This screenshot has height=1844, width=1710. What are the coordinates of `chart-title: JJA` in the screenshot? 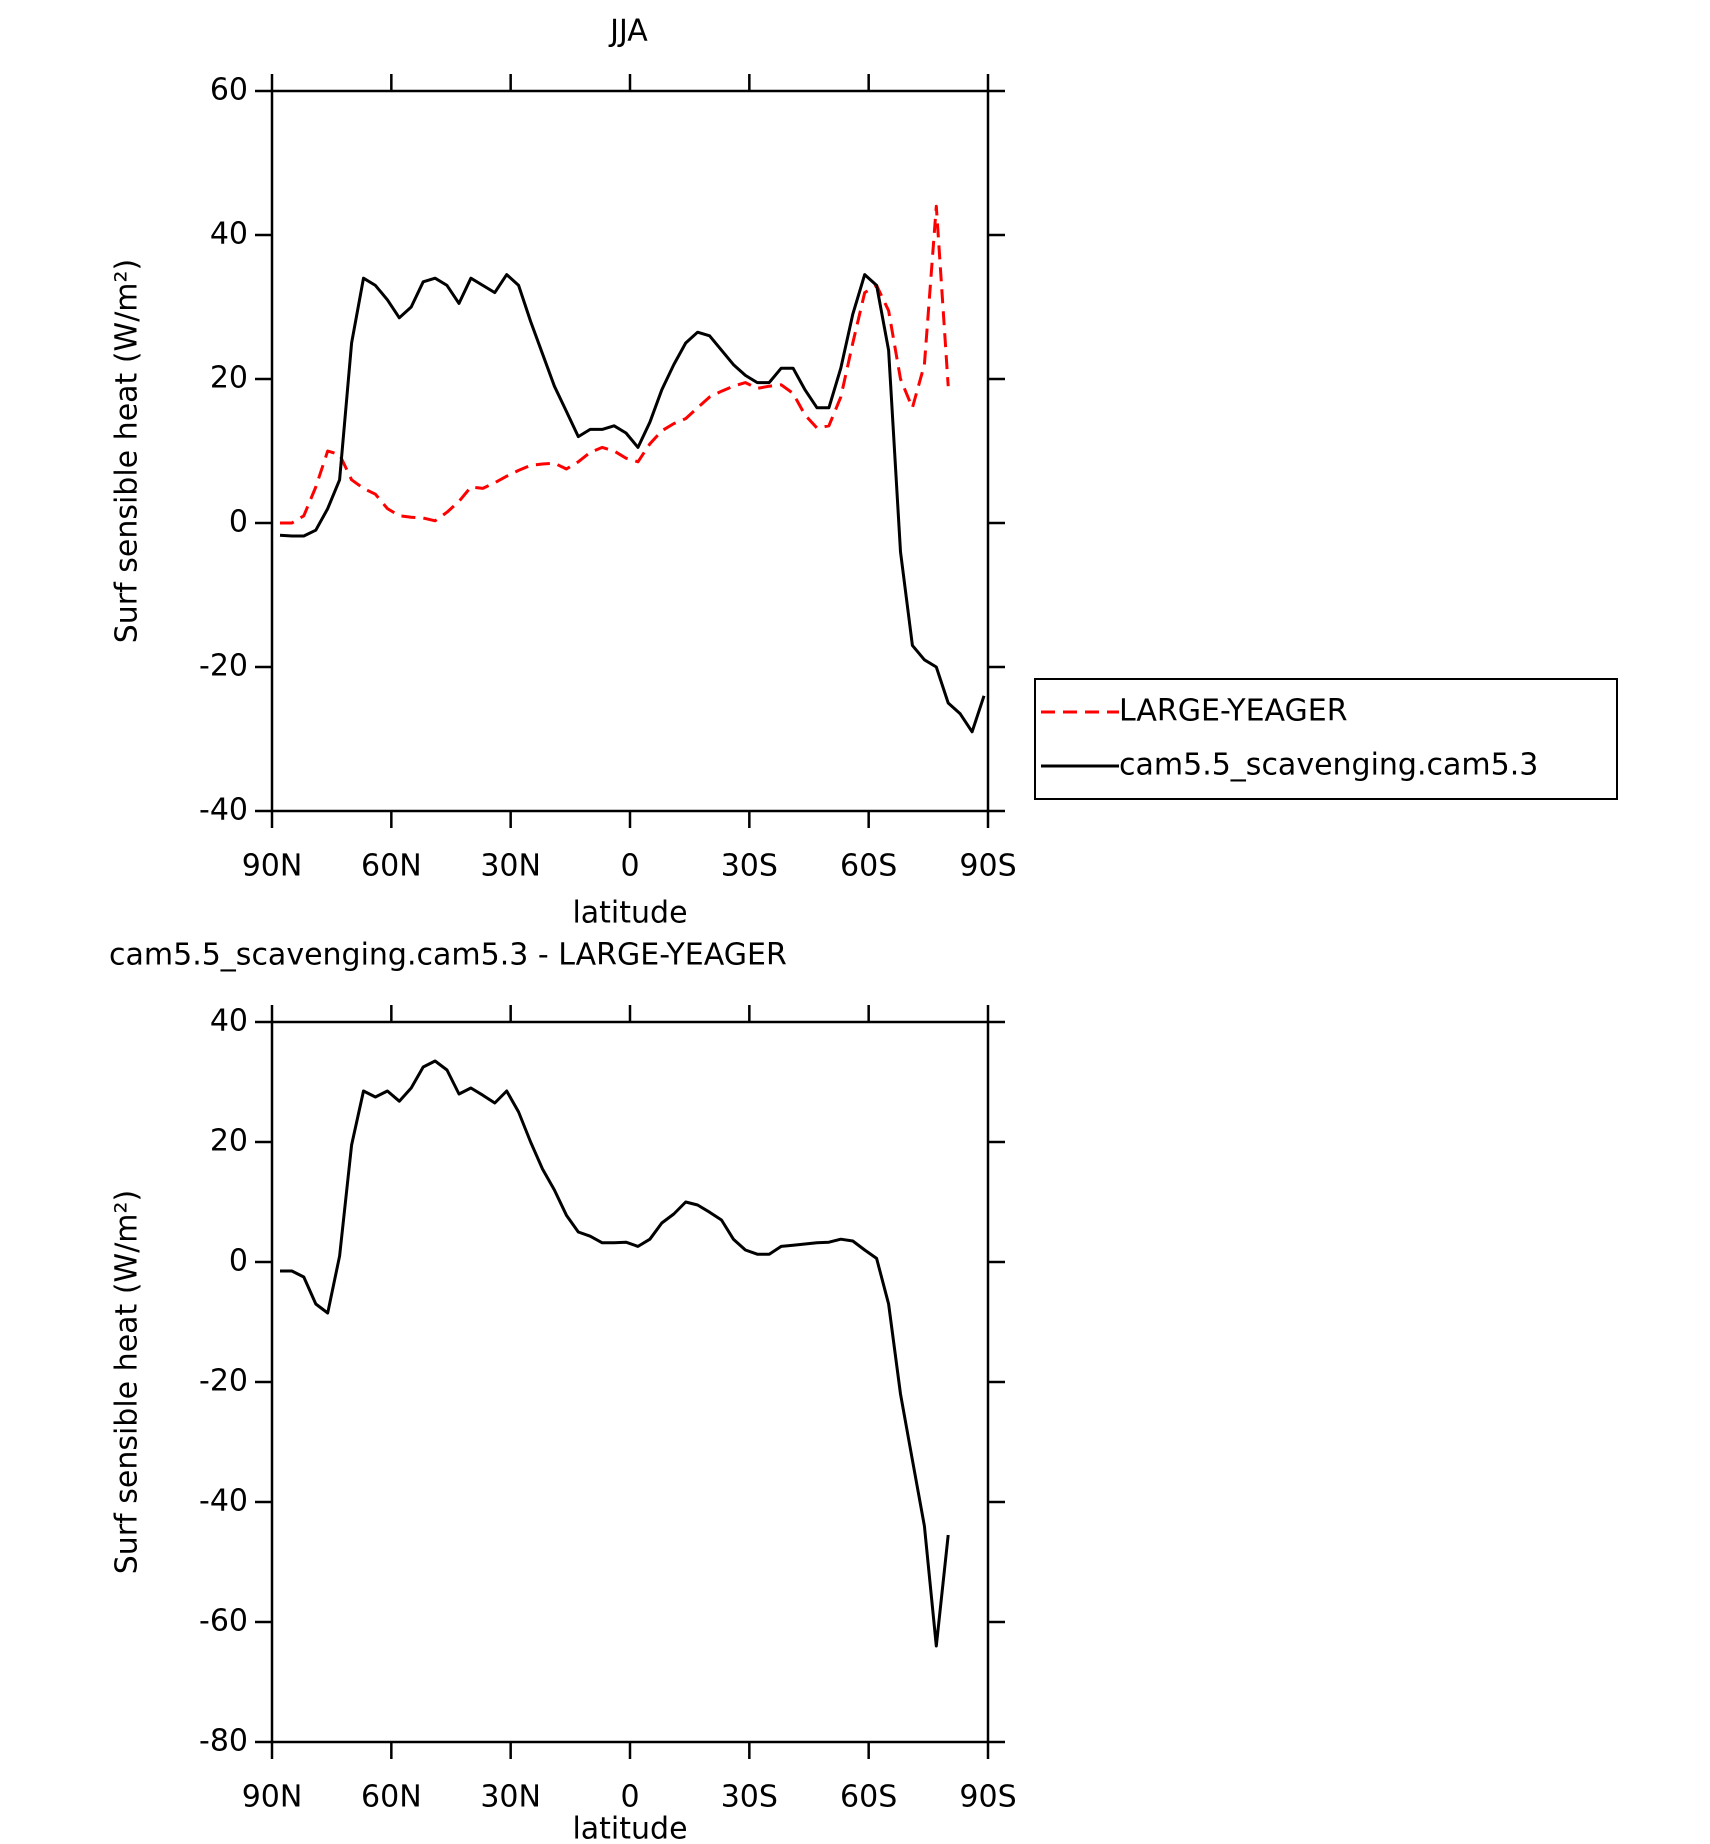 It's located at (628, 31).